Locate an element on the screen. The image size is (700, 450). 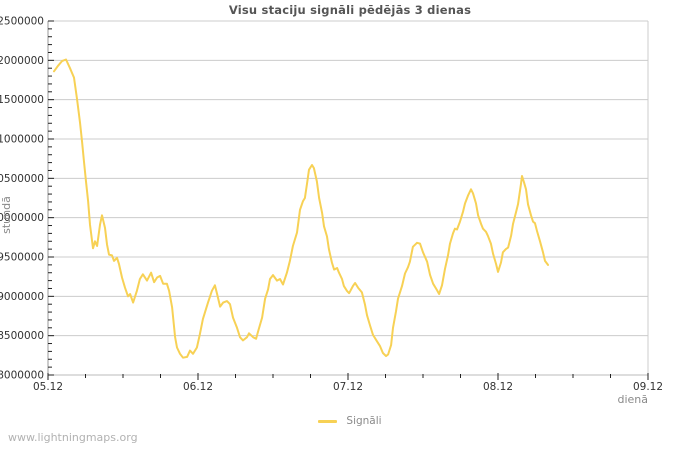
y-tick-label: 8000000 is located at coordinates (22, 376).